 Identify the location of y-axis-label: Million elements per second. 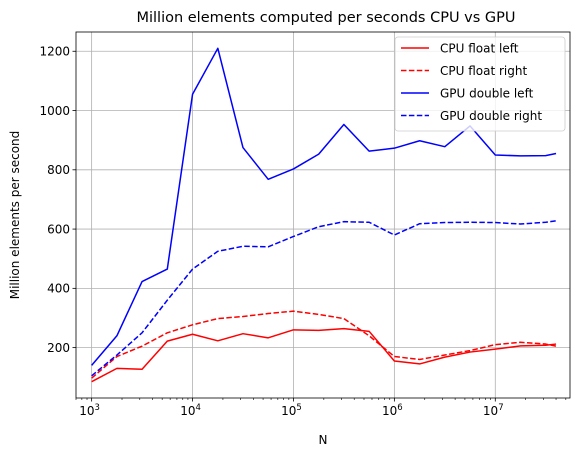
(15, 215).